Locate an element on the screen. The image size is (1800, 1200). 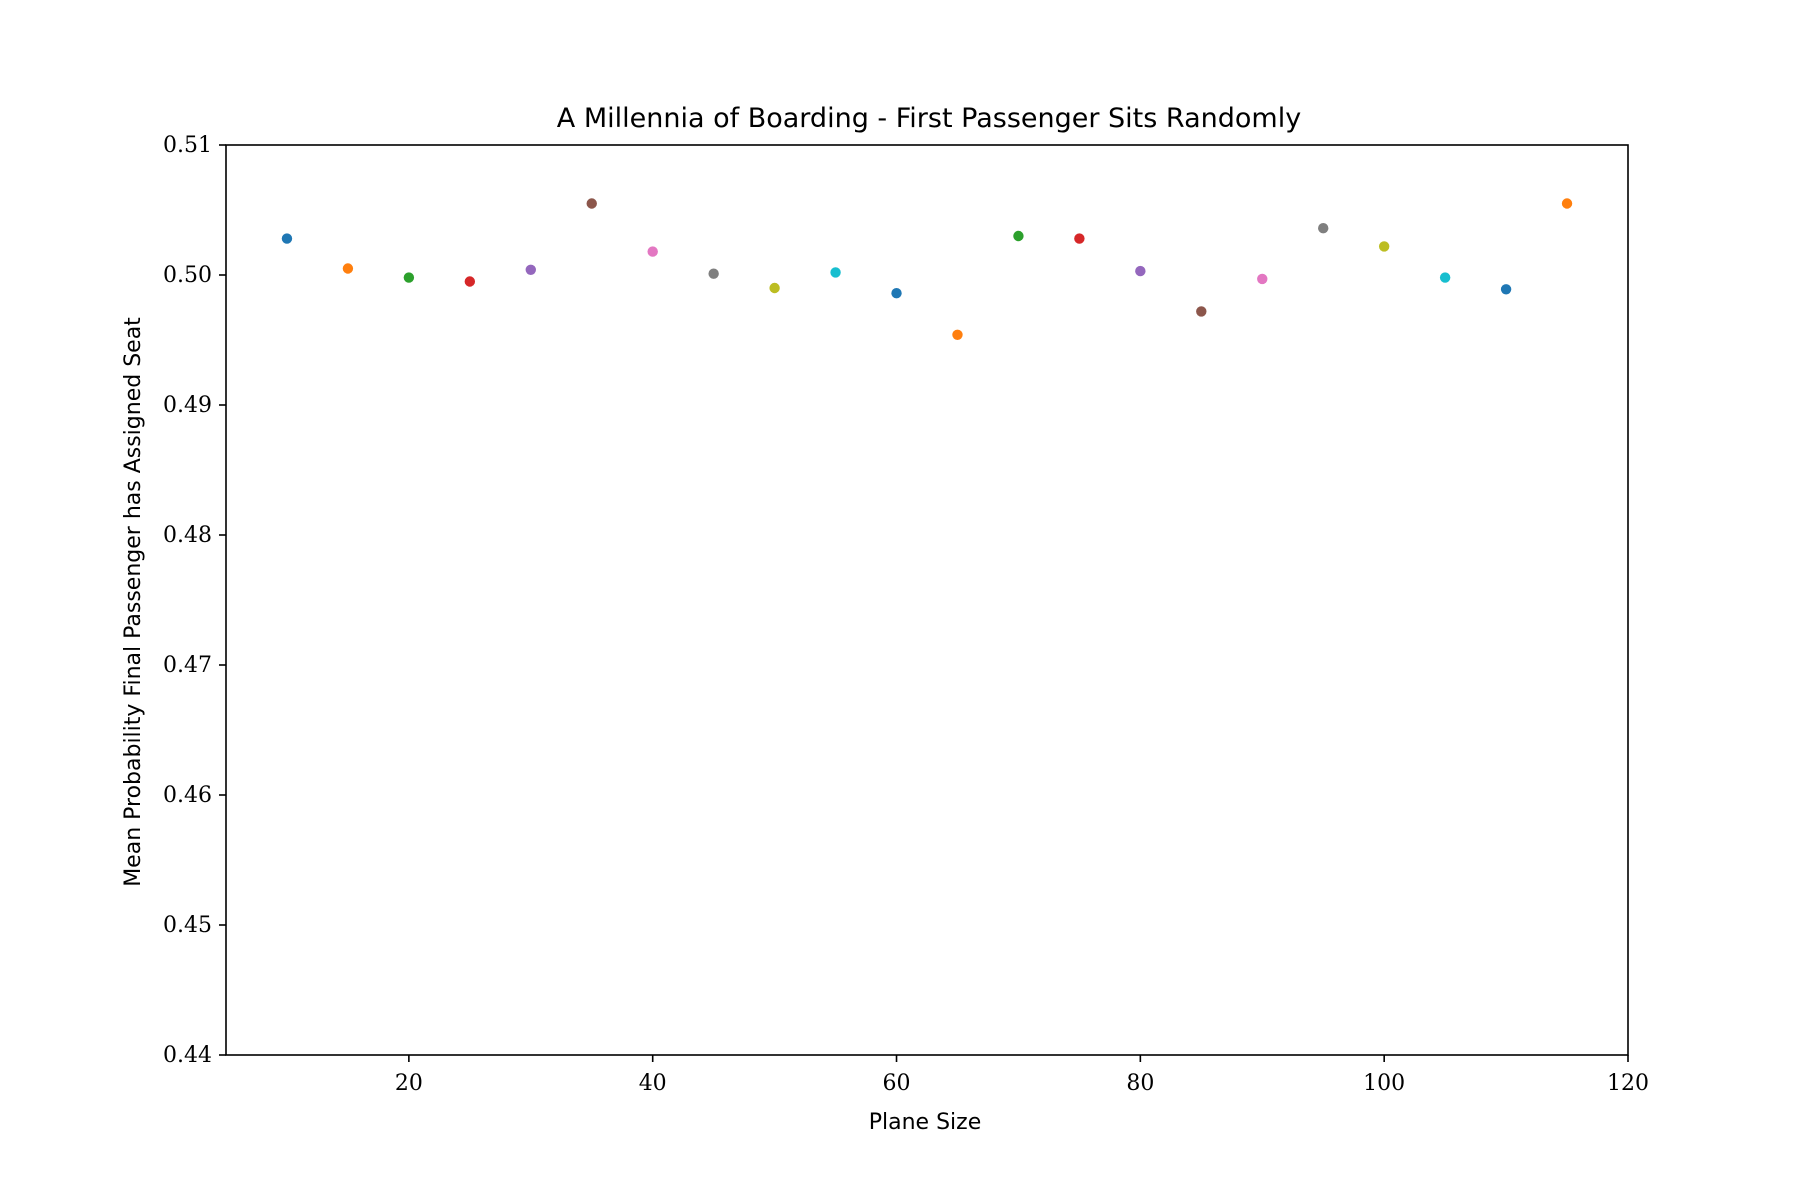
x-tick-label: 120 is located at coordinates (1628, 1083).